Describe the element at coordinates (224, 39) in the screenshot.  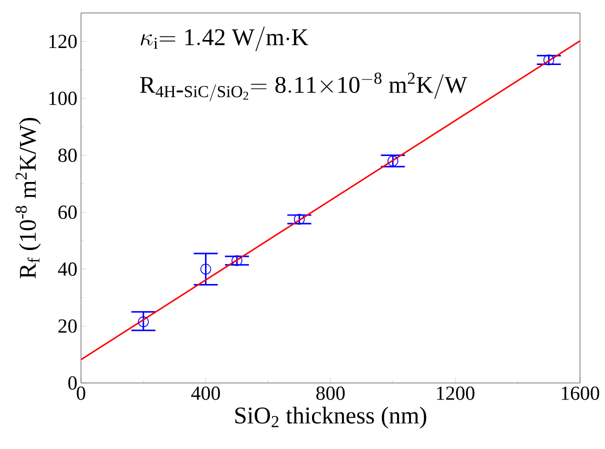
I see `annotation: $\kappa_{\mathrm{i}}\mathrm{=1.42\ W/m{\cdot}K}$` at that location.